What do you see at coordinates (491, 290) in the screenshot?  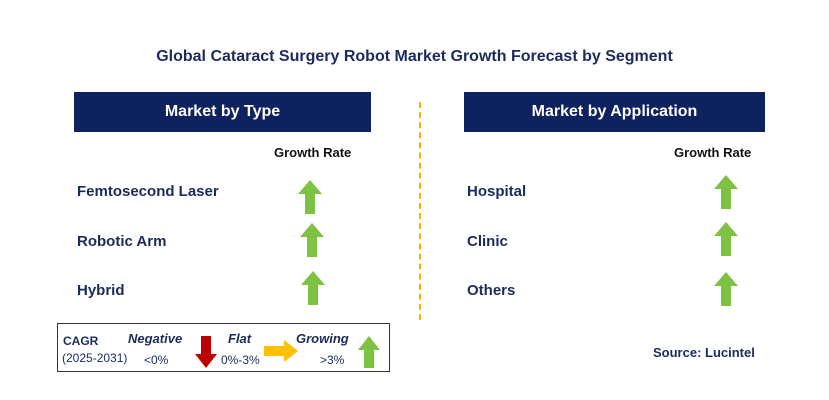 I see `application-row-others: Others` at bounding box center [491, 290].